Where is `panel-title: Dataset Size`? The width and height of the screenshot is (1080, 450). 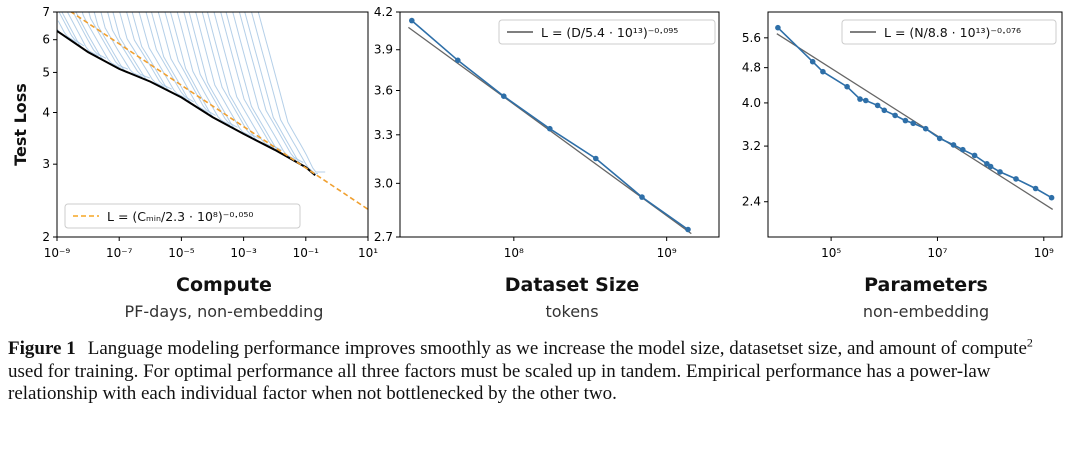 panel-title: Dataset Size is located at coordinates (572, 285).